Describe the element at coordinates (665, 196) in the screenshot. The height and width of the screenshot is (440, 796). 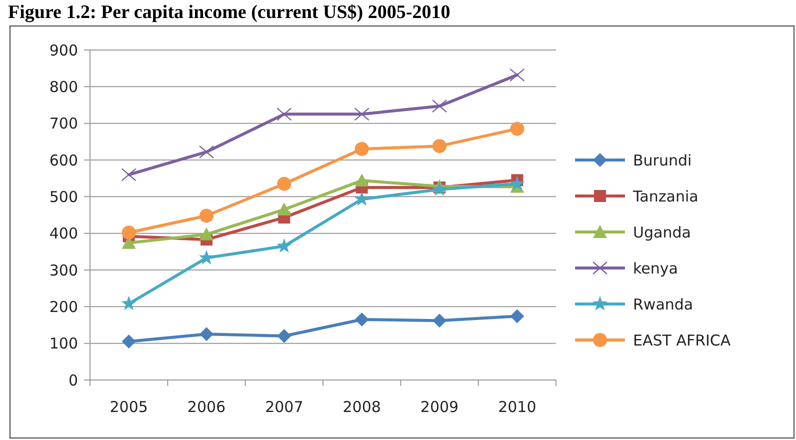
I see `legend-label: Tanzania` at that location.